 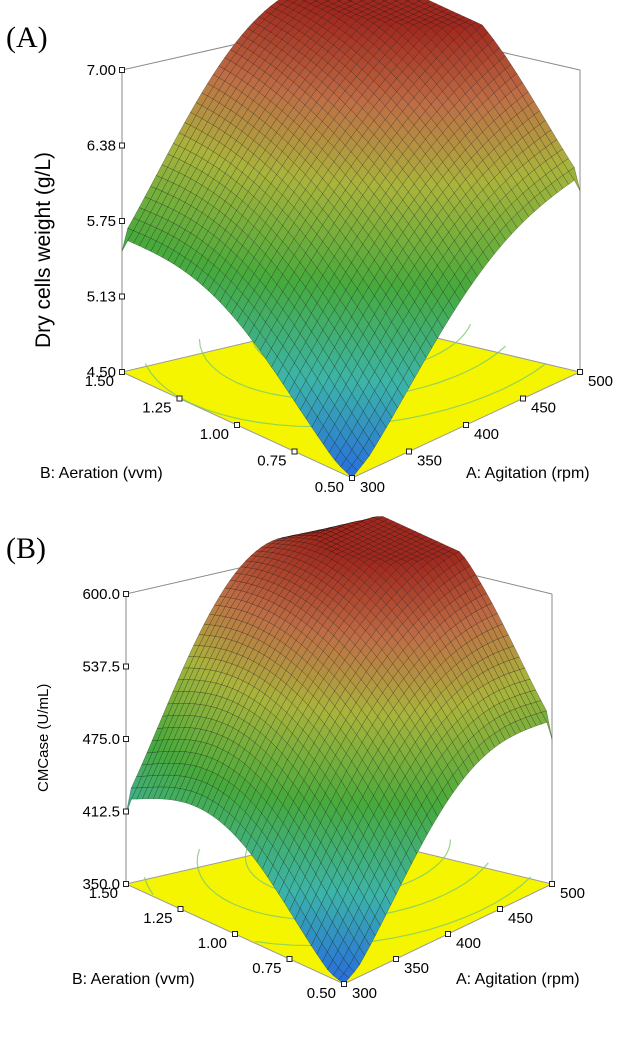 I want to click on panel-b-x-tick-label: 350, so click(x=416, y=968).